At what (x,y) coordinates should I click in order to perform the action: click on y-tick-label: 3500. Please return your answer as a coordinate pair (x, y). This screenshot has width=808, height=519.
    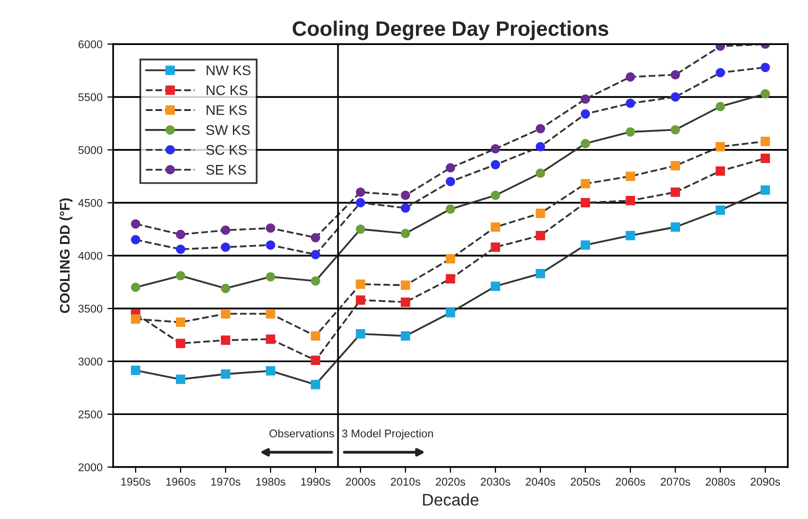
    Looking at the image, I should click on (90, 308).